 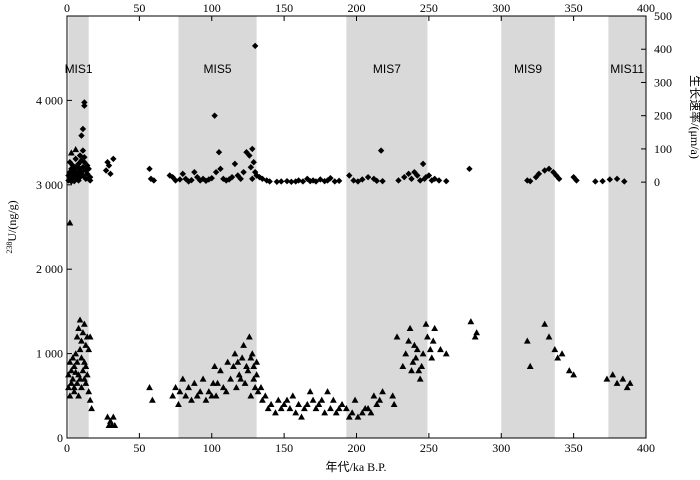 I want to click on y-tick-label-right: 100, so click(x=663, y=149).